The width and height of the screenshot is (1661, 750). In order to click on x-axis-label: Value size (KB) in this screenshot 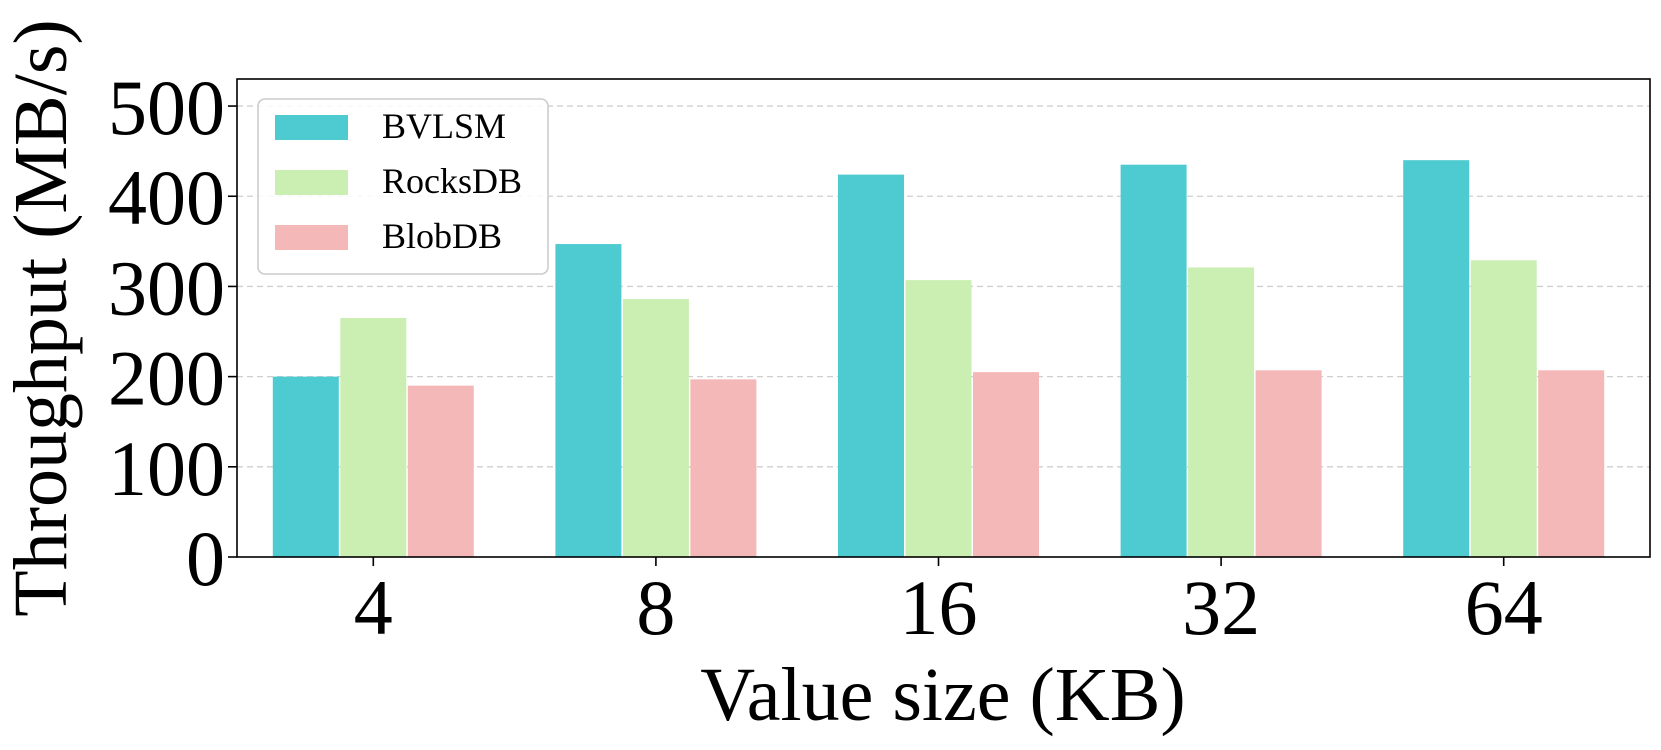, I will do `click(942, 695)`.